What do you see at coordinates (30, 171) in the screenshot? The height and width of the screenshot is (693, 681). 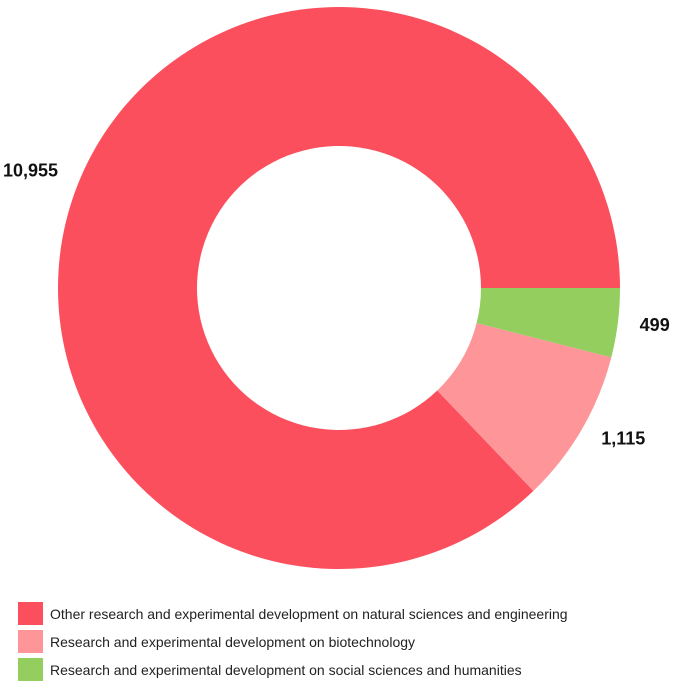 I see `data-label: 10,955` at bounding box center [30, 171].